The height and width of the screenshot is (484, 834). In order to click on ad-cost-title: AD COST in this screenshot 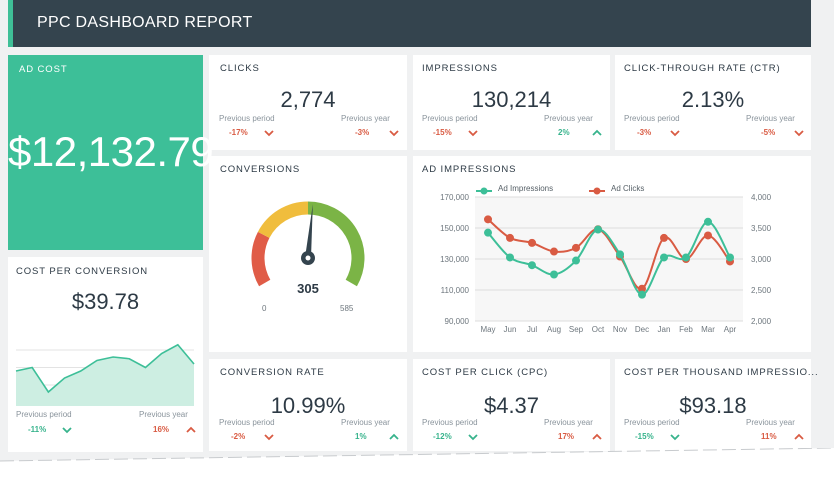, I will do `click(43, 69)`.